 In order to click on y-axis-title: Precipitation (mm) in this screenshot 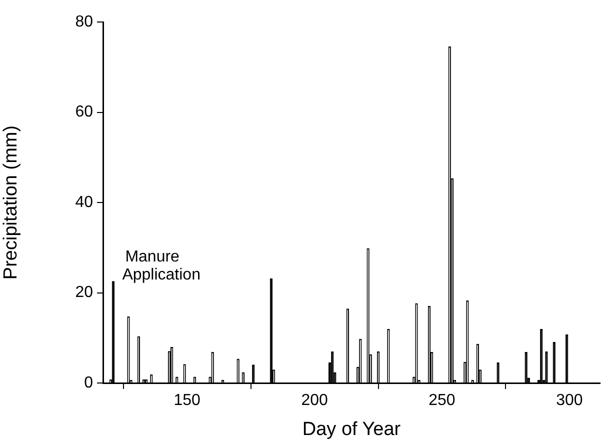, I will do `click(11, 202)`.